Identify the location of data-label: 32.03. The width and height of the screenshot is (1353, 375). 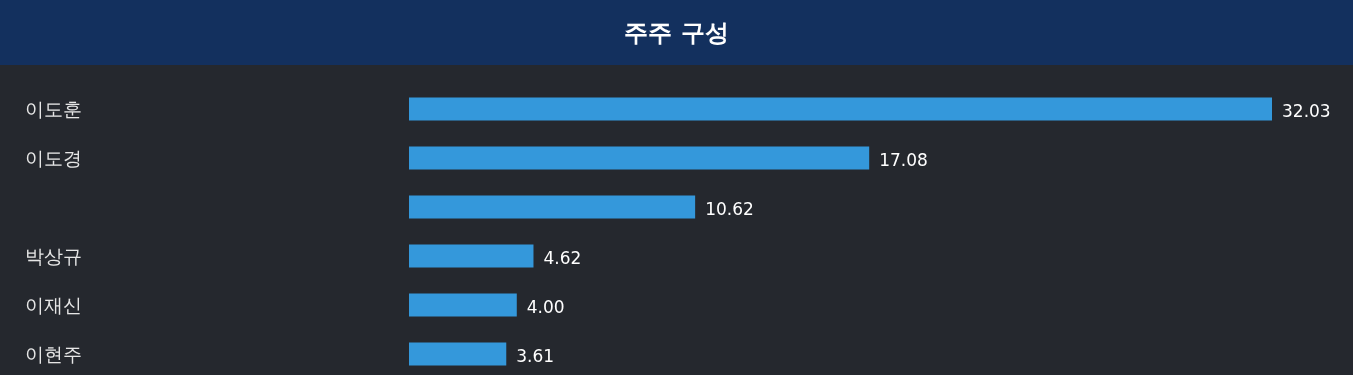
(1306, 111).